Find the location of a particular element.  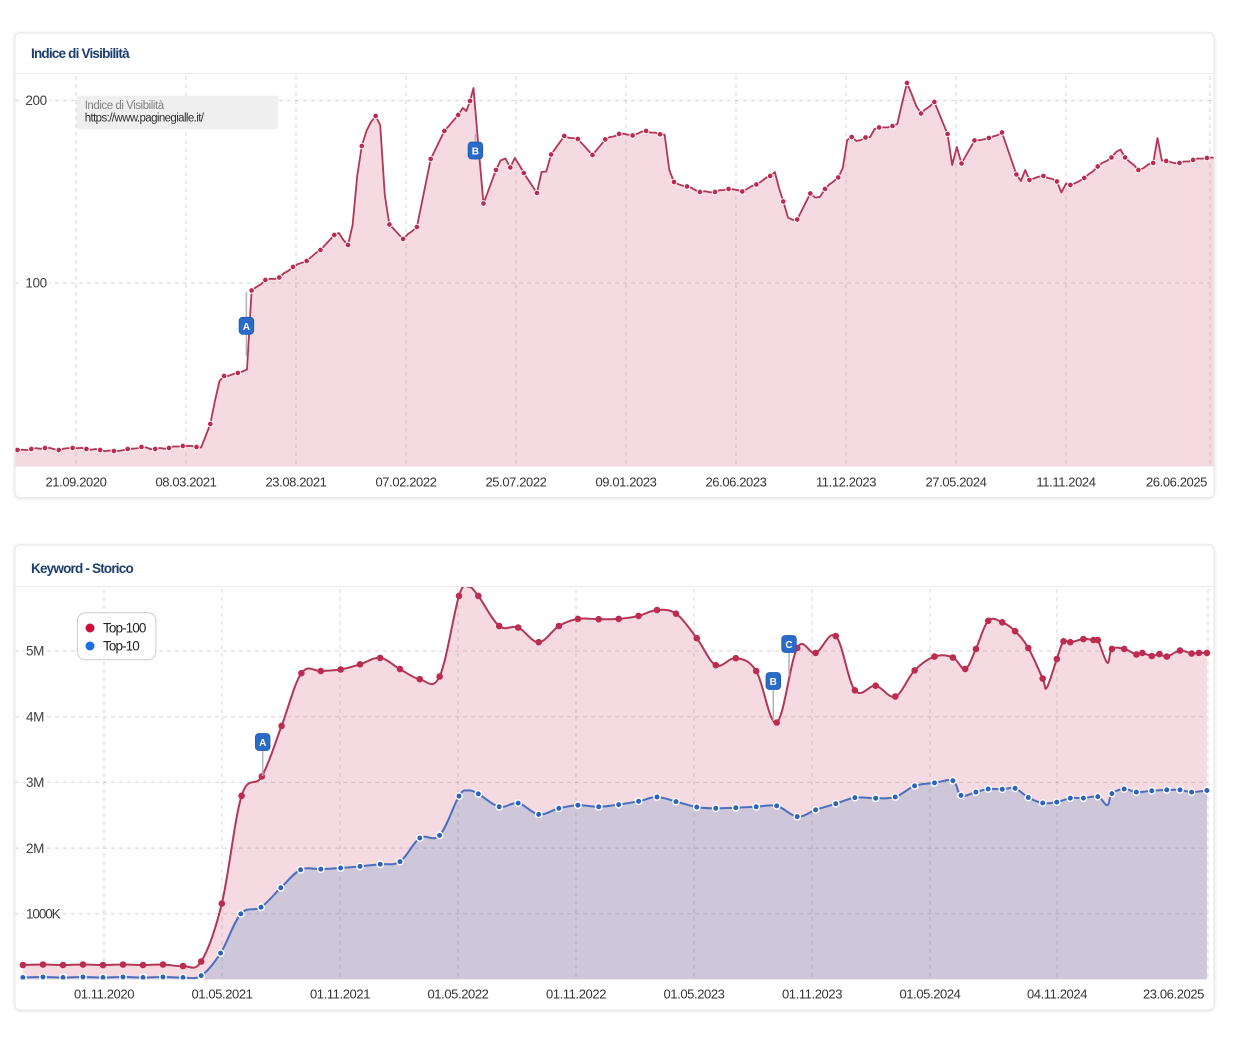

svg-text: C is located at coordinates (788, 645).